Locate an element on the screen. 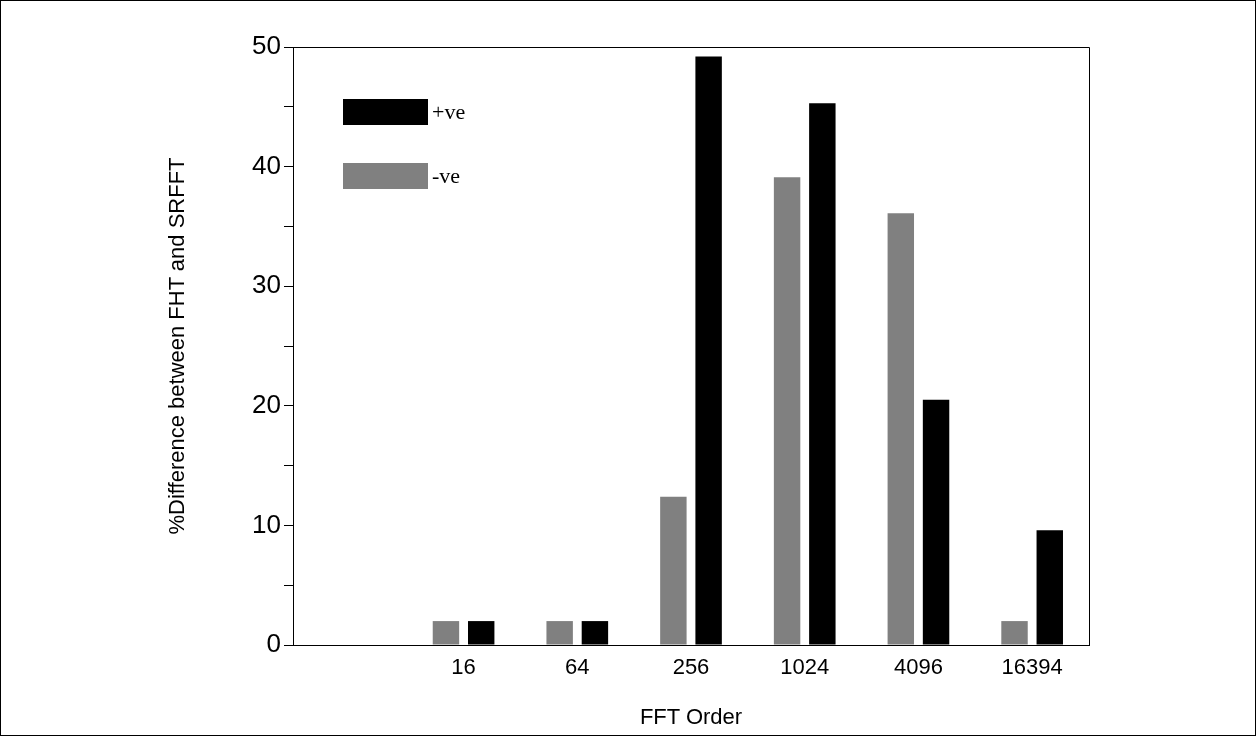 This screenshot has width=1256, height=736. x-tick-label: 16 is located at coordinates (463, 667).